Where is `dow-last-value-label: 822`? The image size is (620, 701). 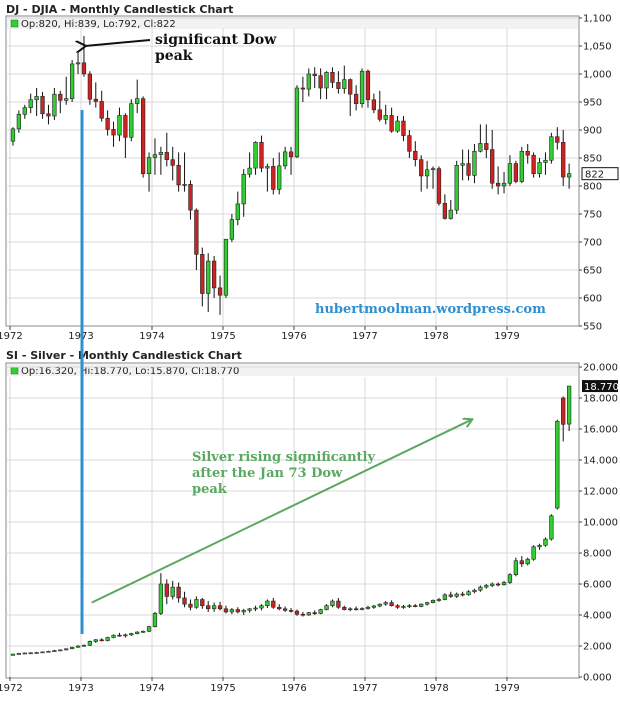
dow-last-value-label: 822 is located at coordinates (594, 175).